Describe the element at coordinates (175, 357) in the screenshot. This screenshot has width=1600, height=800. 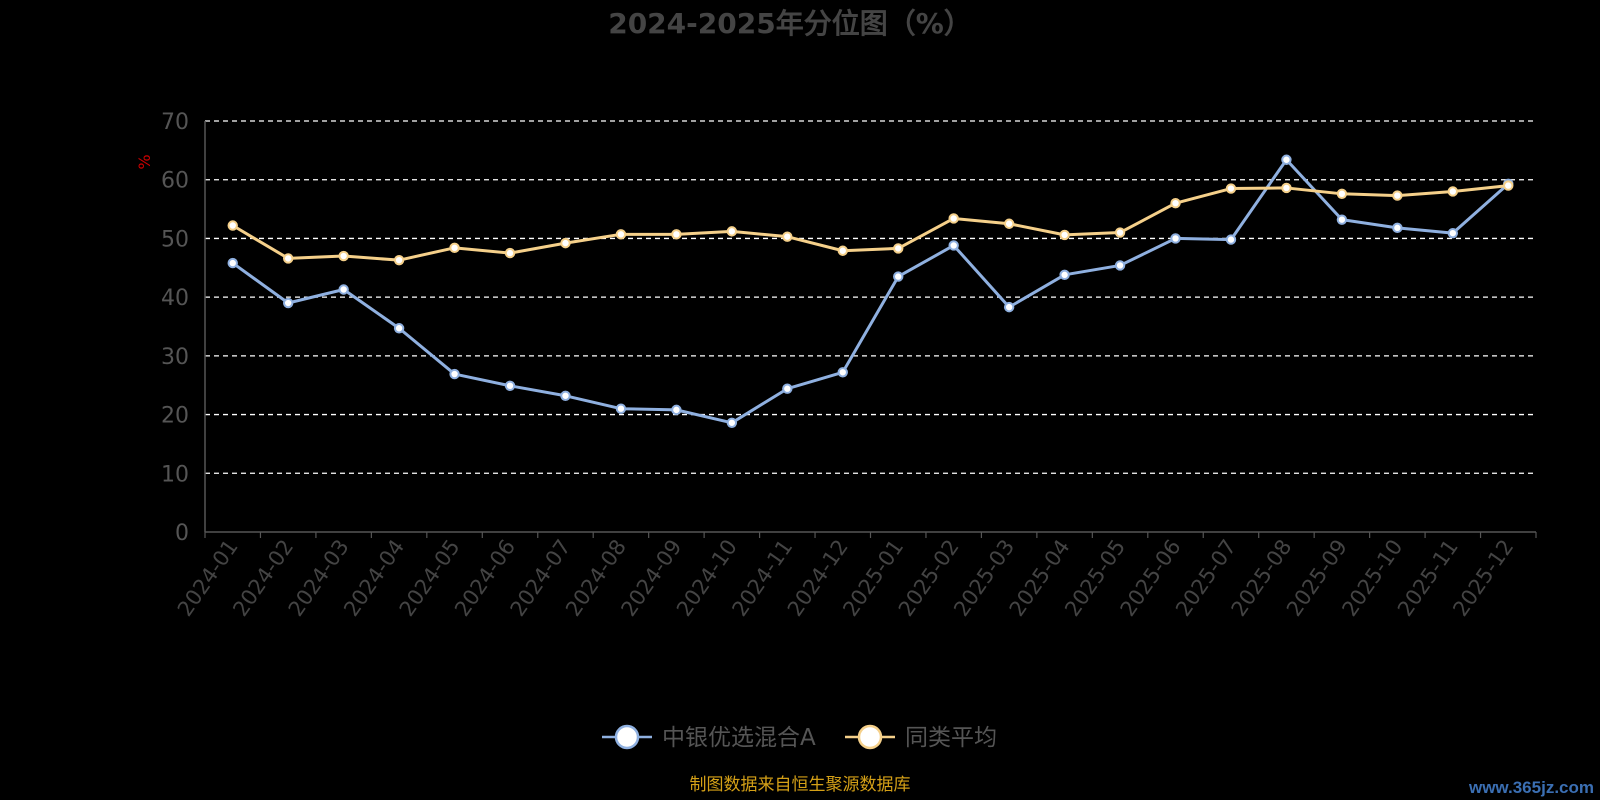
I see `y-tick-label: 30` at that location.